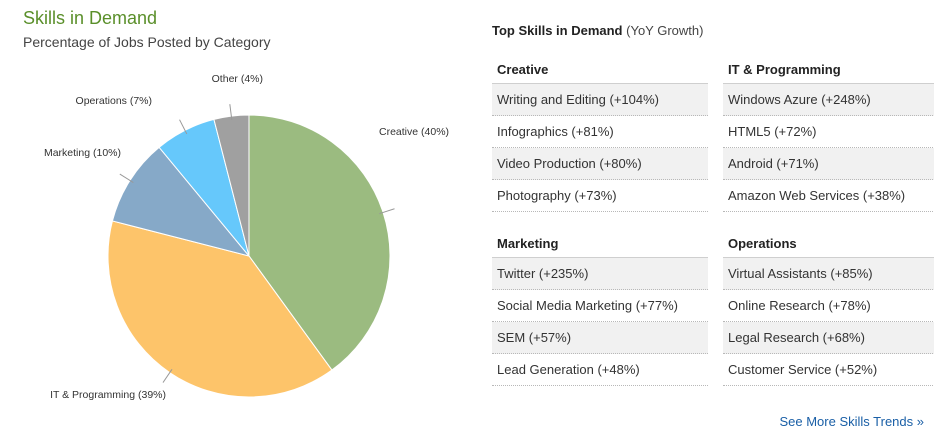 This screenshot has height=435, width=934. Describe the element at coordinates (237, 79) in the screenshot. I see `pie-slice-label: Other (4%)` at that location.